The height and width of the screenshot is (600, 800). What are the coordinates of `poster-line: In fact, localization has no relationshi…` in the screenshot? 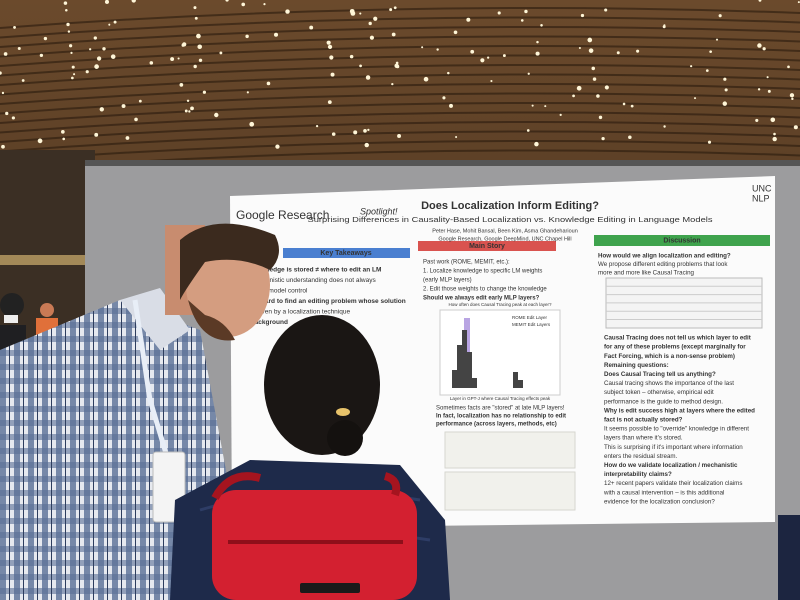 It's located at (501, 417).